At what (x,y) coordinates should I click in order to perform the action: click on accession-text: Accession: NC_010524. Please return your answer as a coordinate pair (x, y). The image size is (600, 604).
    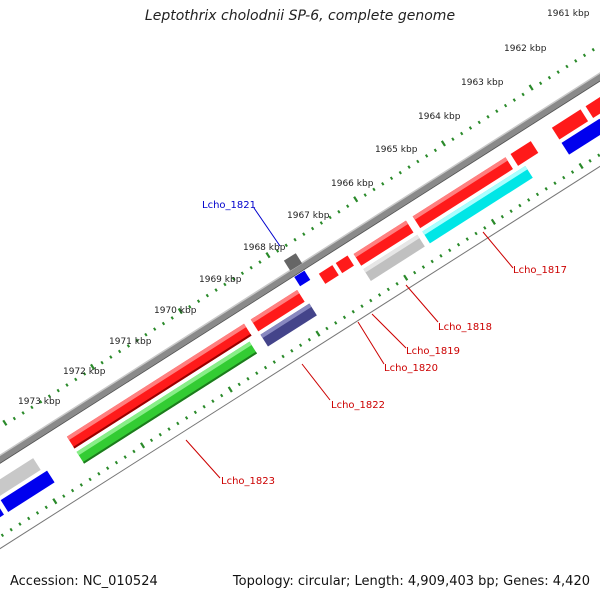
    Looking at the image, I should click on (84, 581).